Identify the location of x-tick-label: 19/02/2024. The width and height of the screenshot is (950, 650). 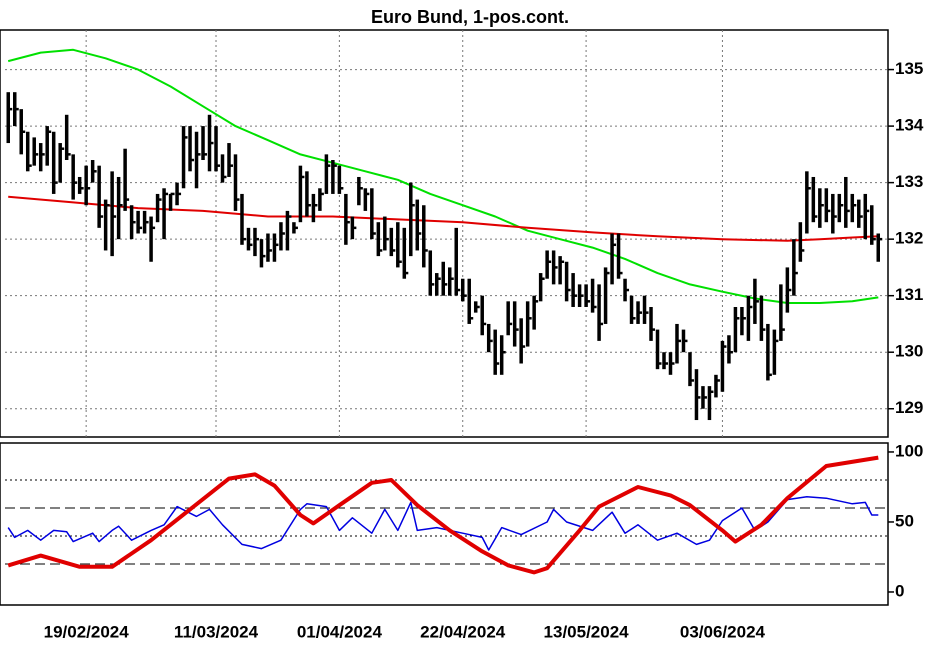
(87, 631).